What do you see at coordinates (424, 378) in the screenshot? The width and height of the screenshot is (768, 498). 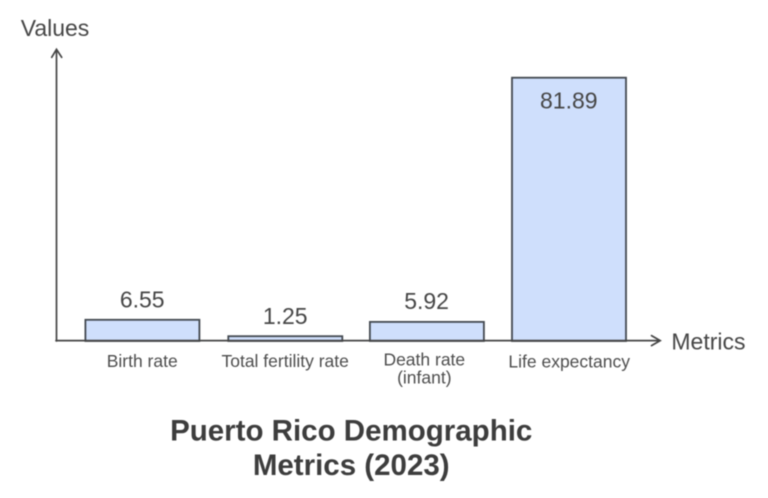 I see `svg-text: (infant)` at bounding box center [424, 378].